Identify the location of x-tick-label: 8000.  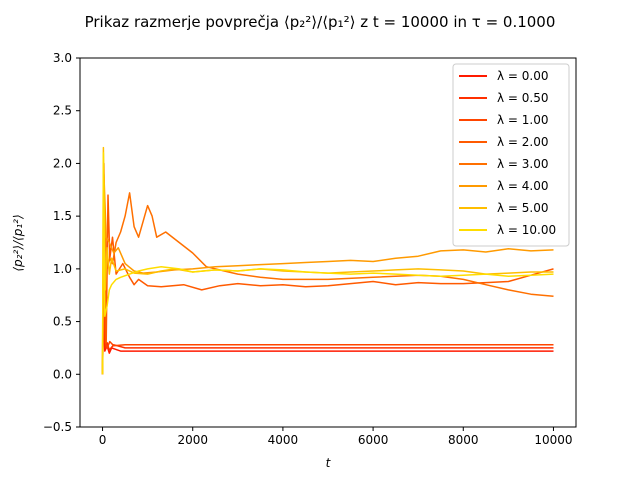
(463, 440).